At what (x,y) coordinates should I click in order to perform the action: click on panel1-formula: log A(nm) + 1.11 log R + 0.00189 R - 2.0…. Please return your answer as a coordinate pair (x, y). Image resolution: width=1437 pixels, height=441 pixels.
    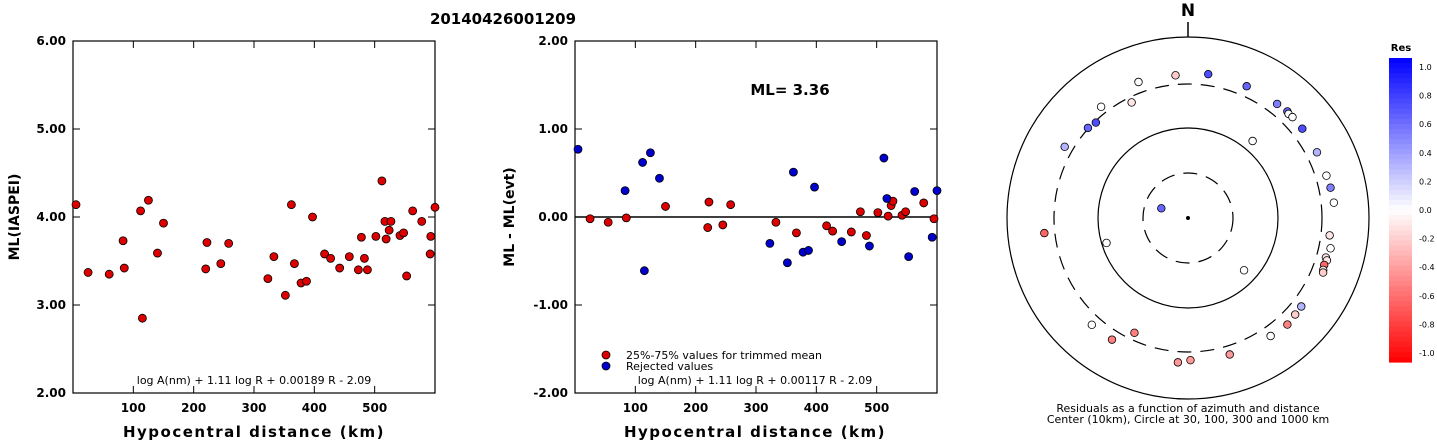
    Looking at the image, I should click on (254, 380).